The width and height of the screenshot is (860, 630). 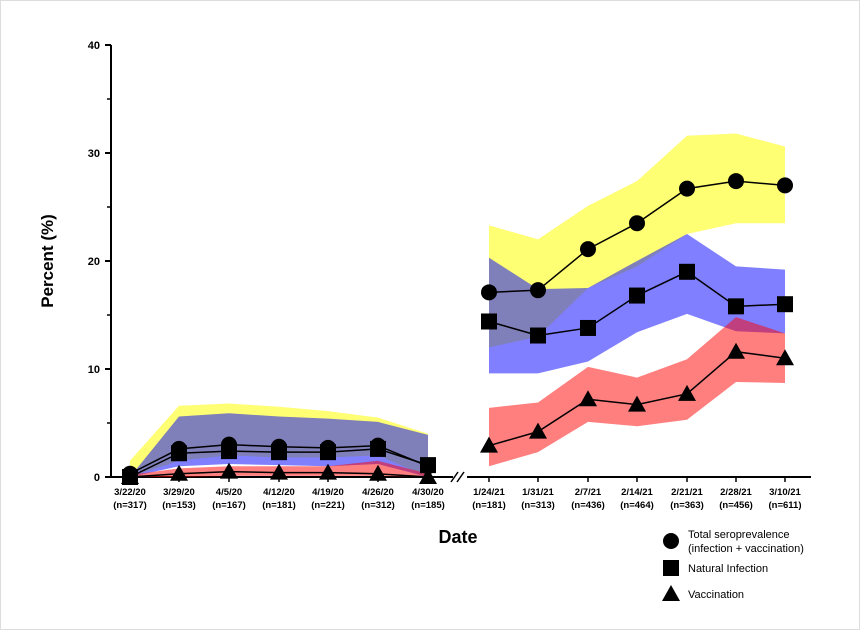 What do you see at coordinates (279, 492) in the screenshot?
I see `x-tick-label: 4/12/20` at bounding box center [279, 492].